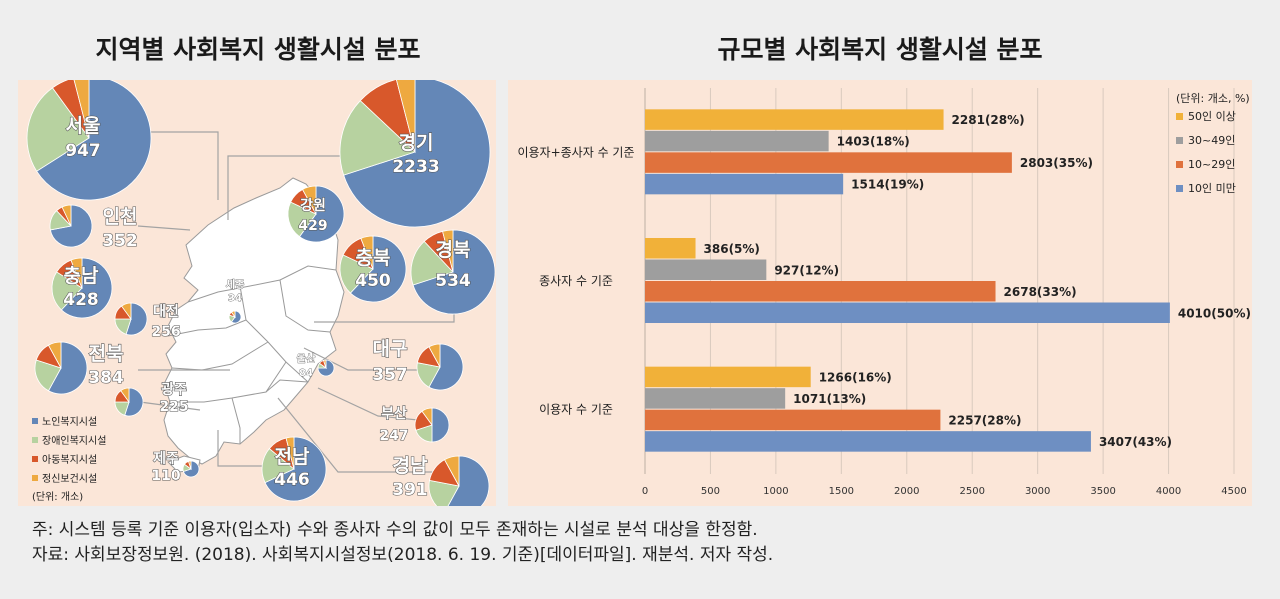  I want to click on region-name-label-11: 대구, so click(390, 349).